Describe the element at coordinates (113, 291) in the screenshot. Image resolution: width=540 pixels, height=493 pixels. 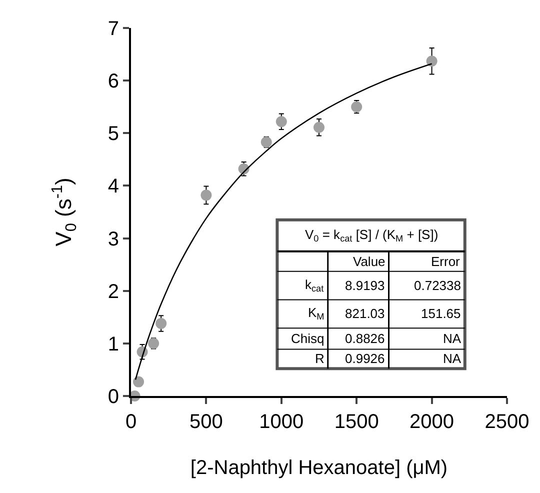
I see `y-tick-label: 2` at that location.